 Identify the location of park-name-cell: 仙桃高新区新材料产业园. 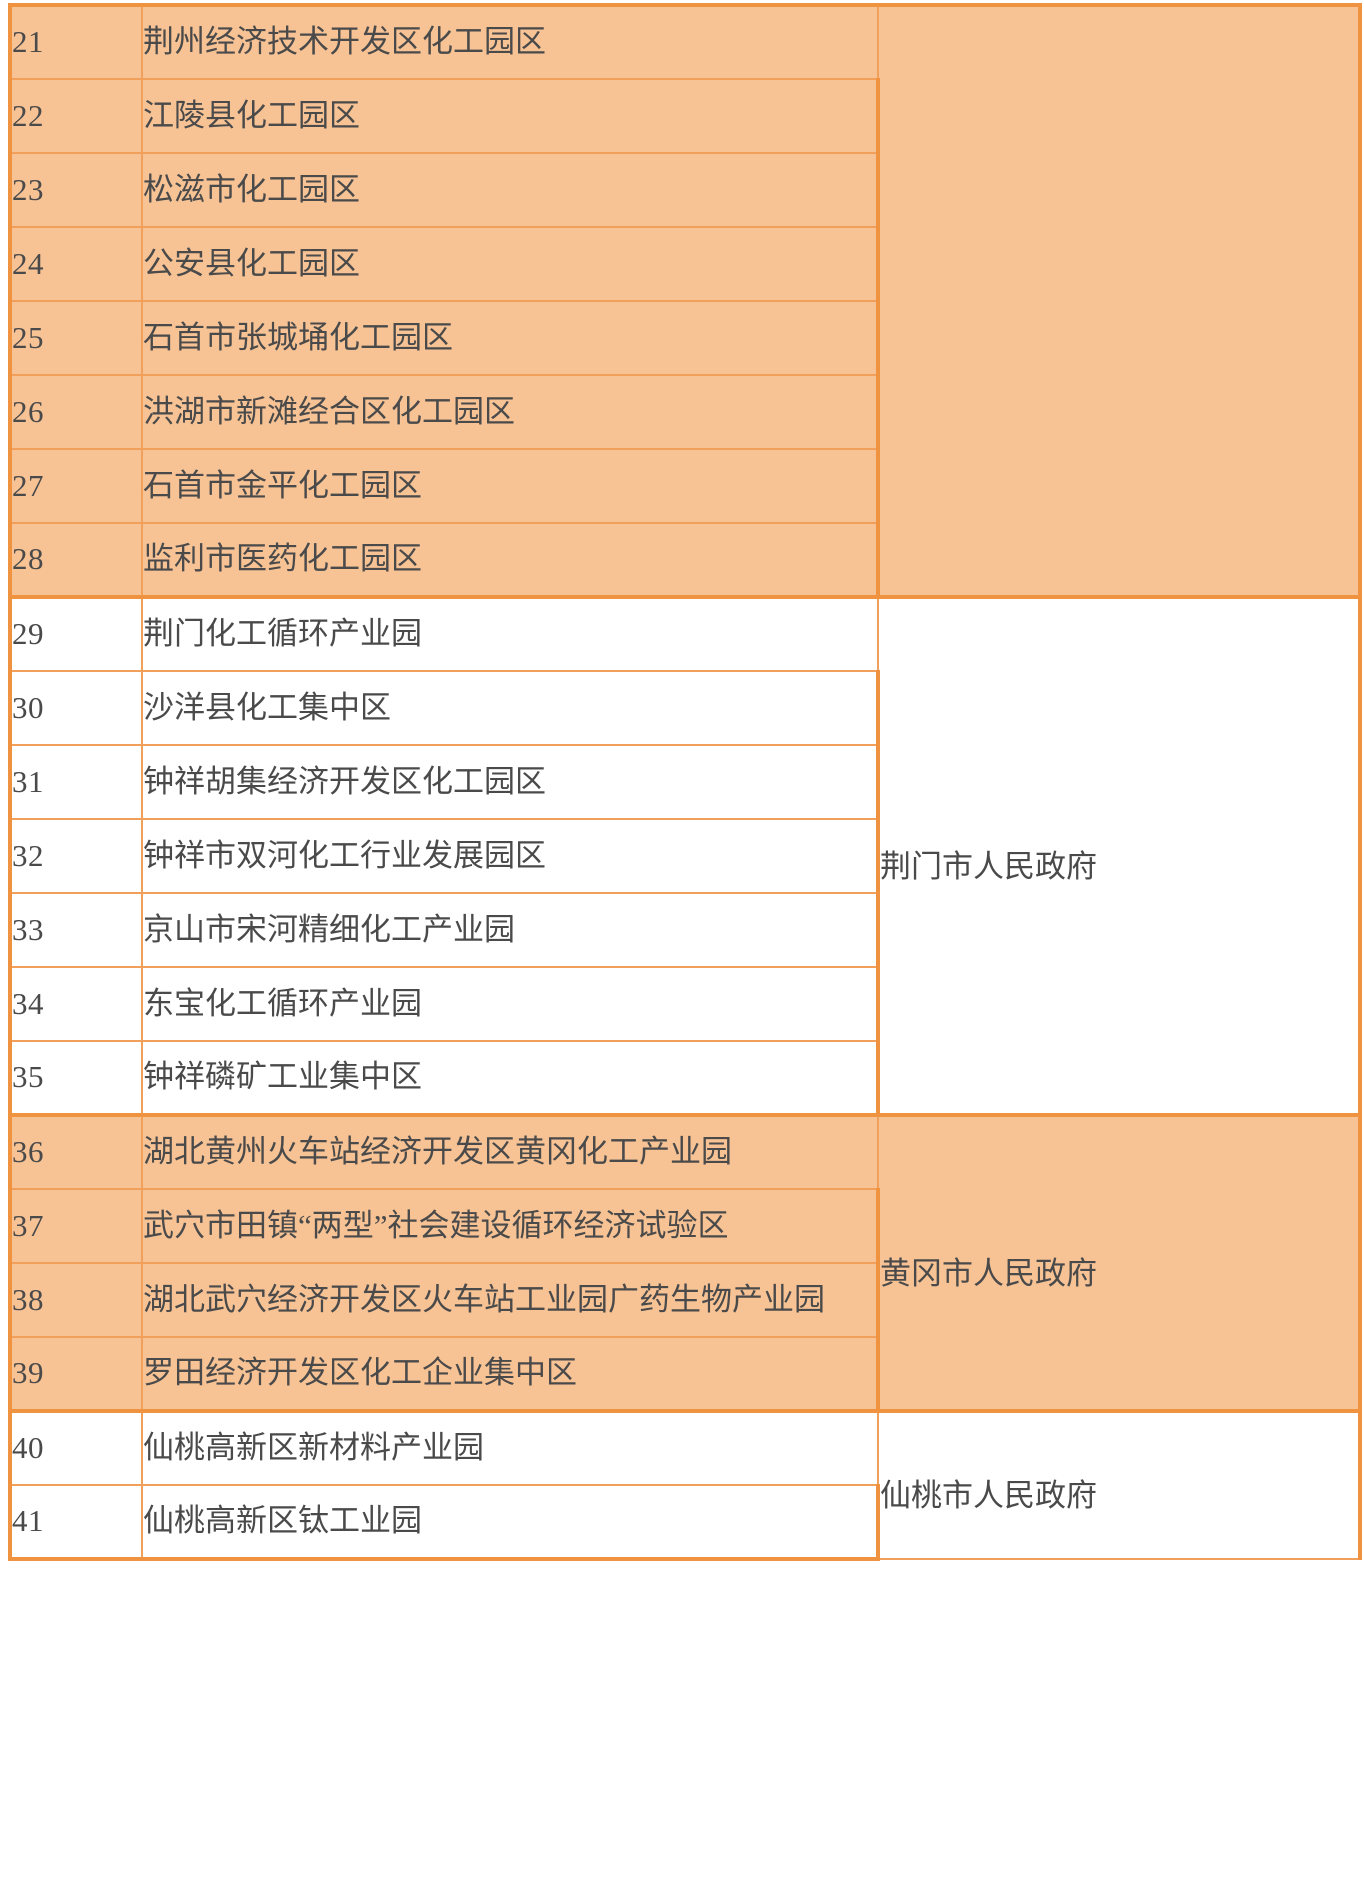
(510, 1447).